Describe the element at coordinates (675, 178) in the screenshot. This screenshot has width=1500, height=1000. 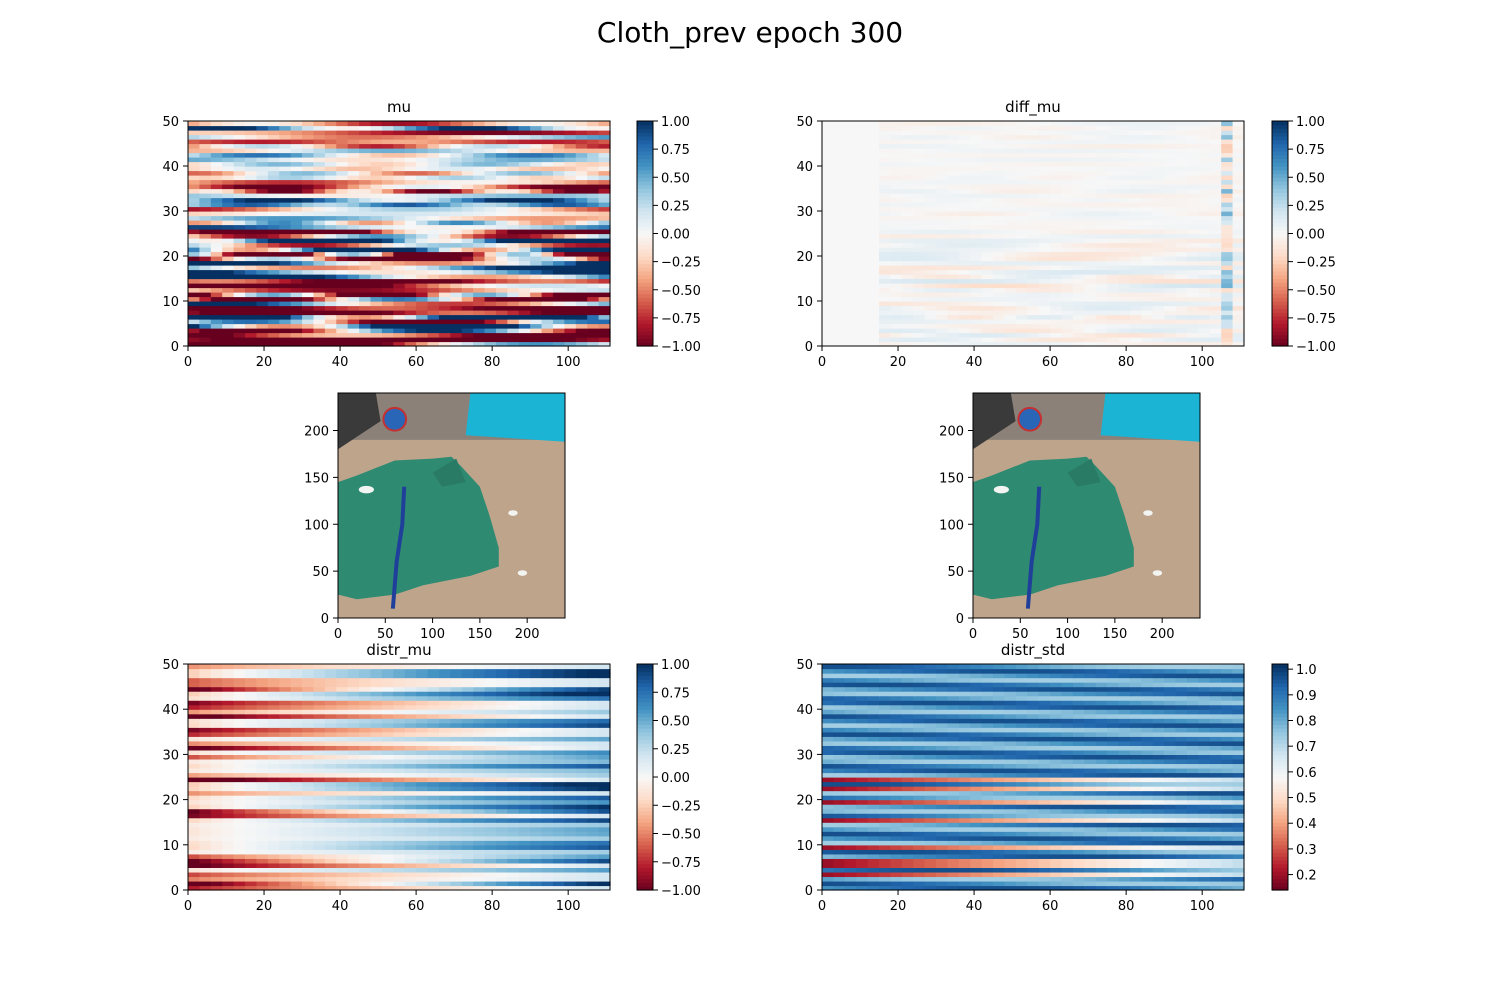
I see `colorbar-tick-label: 0.50` at that location.